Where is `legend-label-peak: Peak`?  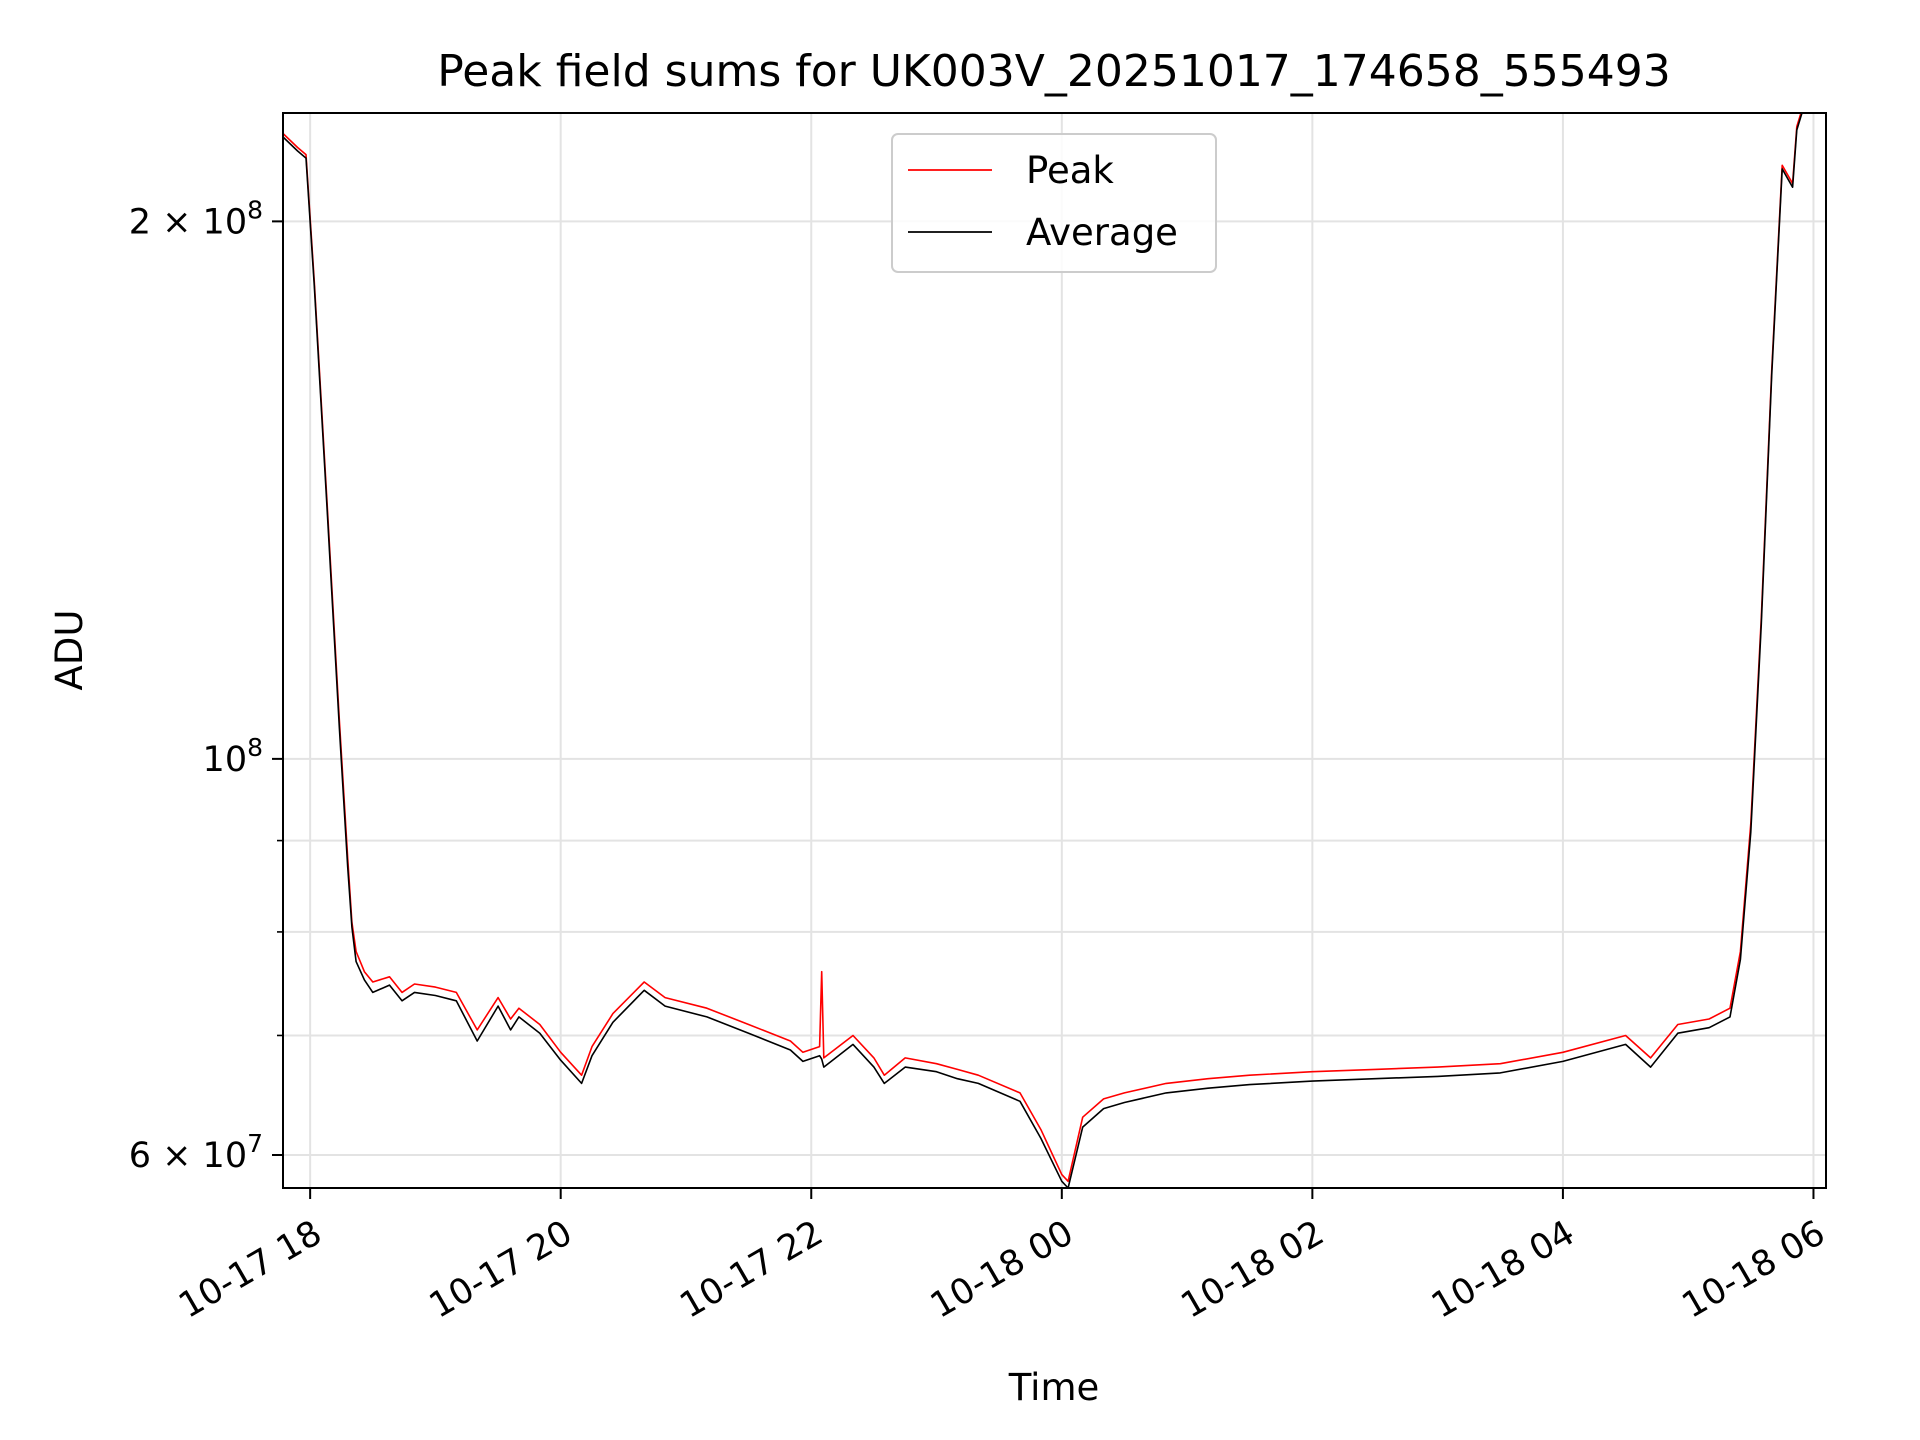
legend-label-peak: Peak is located at coordinates (1070, 170).